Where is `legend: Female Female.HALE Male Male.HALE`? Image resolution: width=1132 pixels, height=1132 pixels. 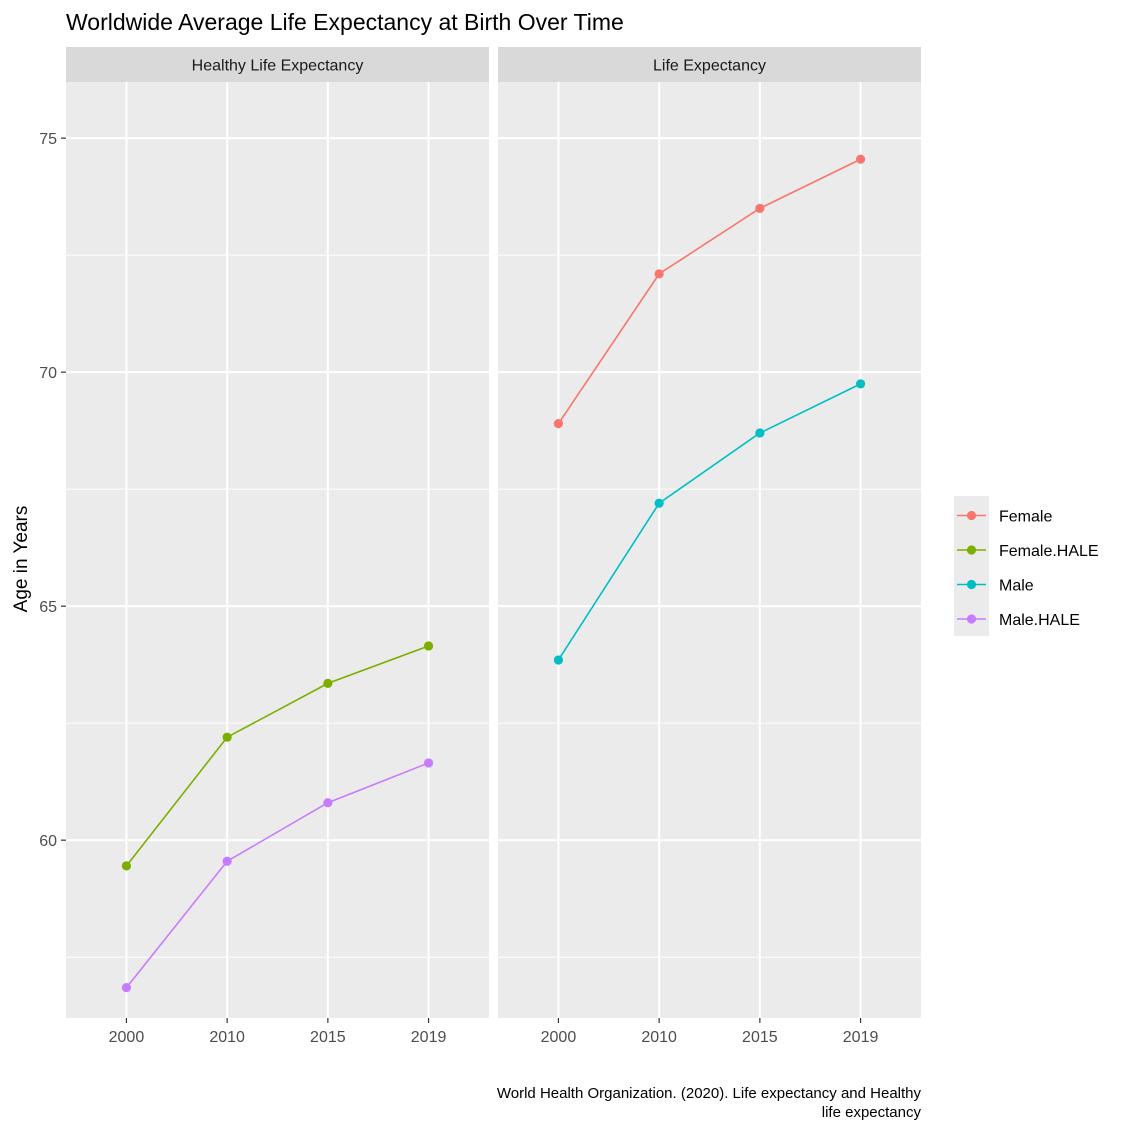 legend: Female Female.HALE Male Male.HALE is located at coordinates (1026, 566).